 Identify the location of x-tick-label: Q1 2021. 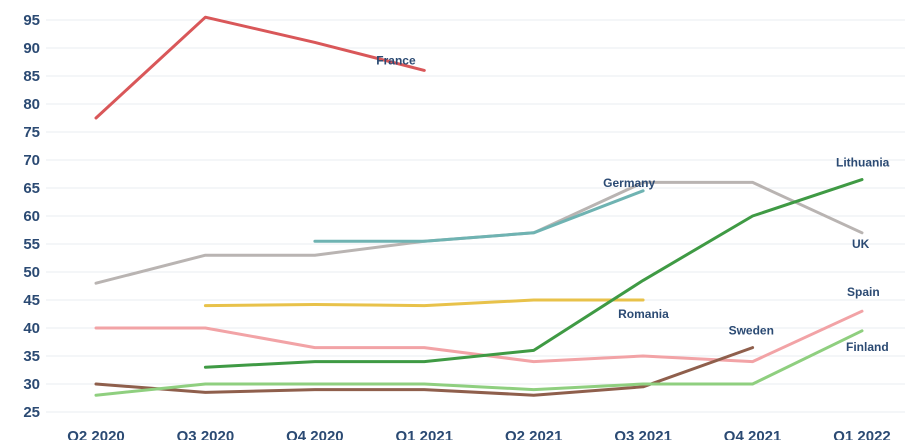
(425, 434).